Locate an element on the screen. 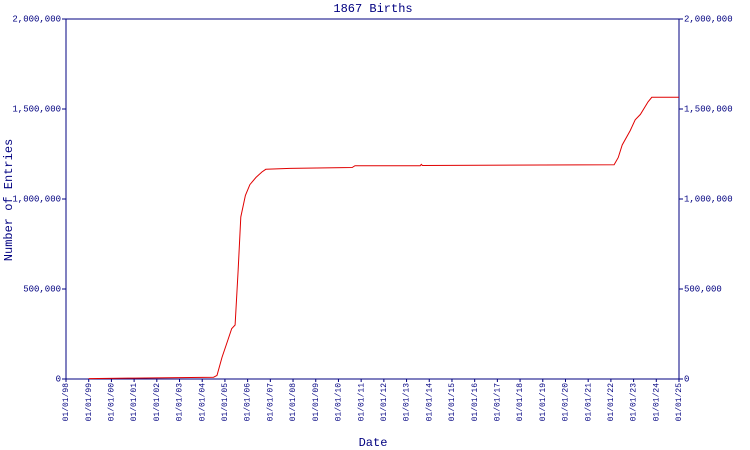 This screenshot has width=750, height=450. x-tick-label: 01/01/08 is located at coordinates (293, 402).